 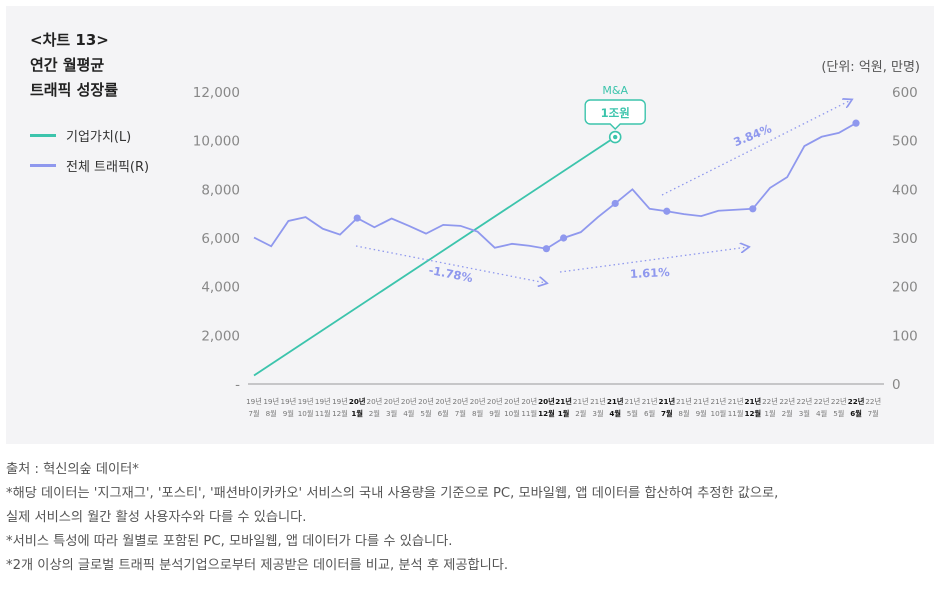 What do you see at coordinates (220, 288) in the screenshot?
I see `y-left-tick: 4,000` at bounding box center [220, 288].